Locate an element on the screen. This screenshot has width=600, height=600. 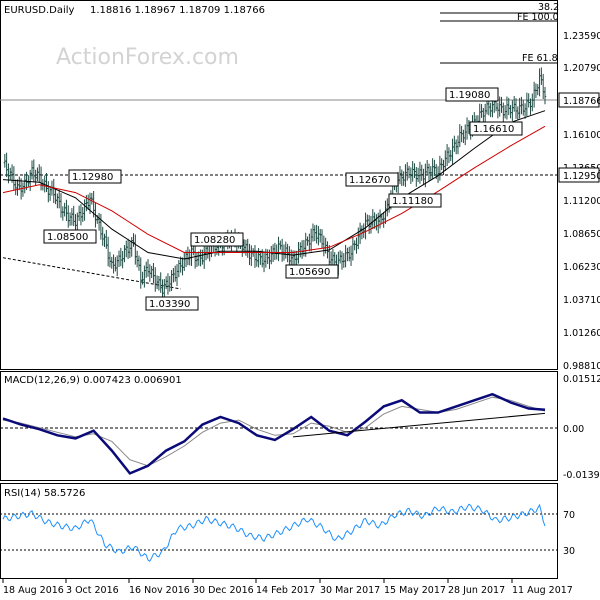
rsi-series-line is located at coordinates (274, 532).